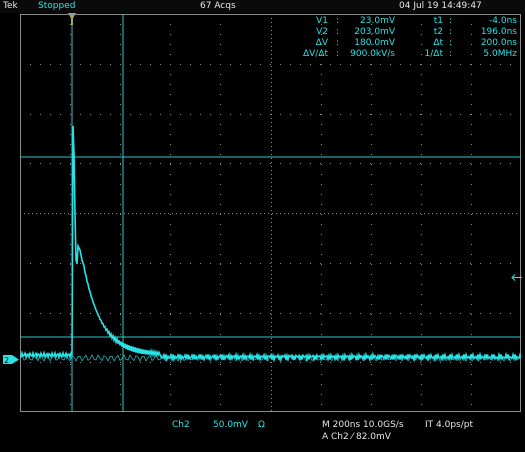 The image size is (525, 452). I want to click on delta-t-sep: :, so click(451, 43).